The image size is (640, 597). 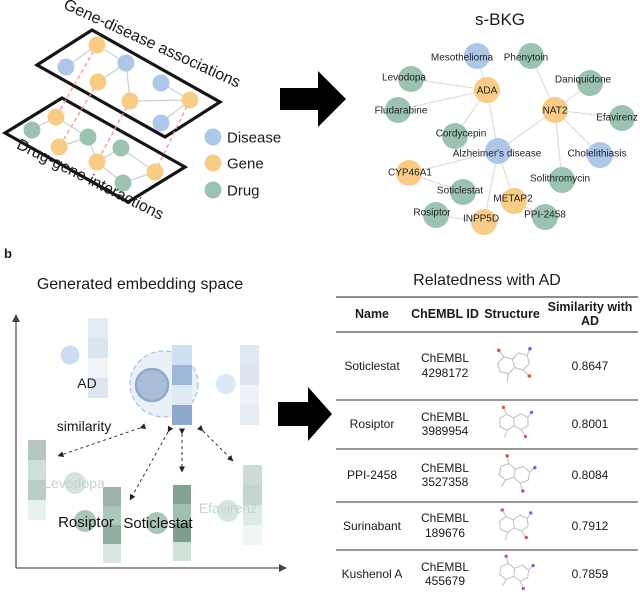 What do you see at coordinates (372, 314) in the screenshot?
I see `table-column-header: Name` at bounding box center [372, 314].